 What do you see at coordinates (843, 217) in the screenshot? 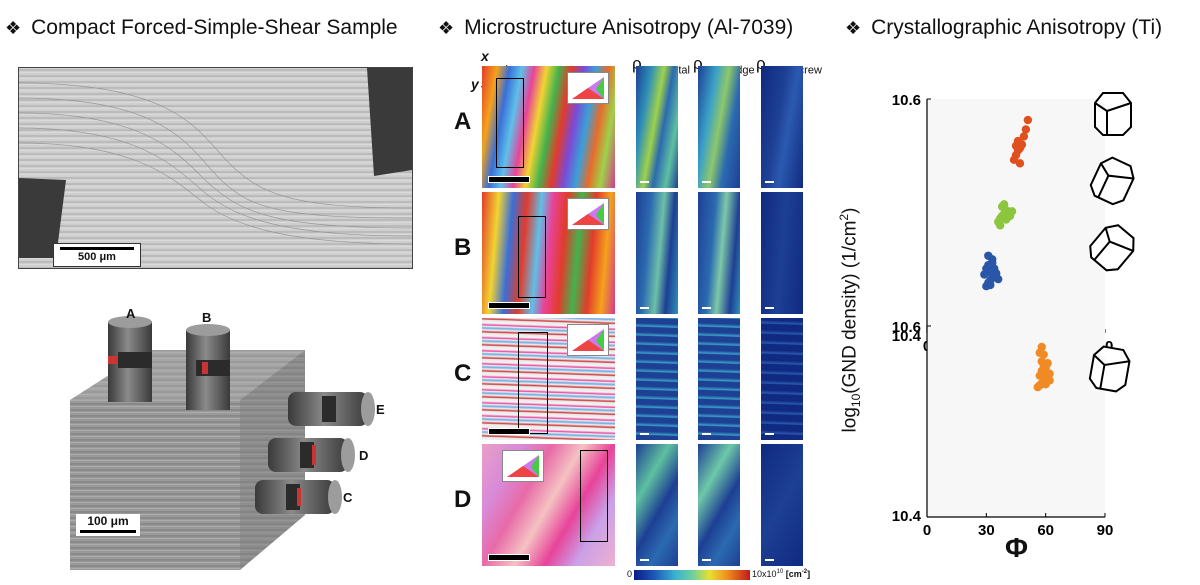
I see `ti-ylabel-sup: 2` at bounding box center [843, 217].